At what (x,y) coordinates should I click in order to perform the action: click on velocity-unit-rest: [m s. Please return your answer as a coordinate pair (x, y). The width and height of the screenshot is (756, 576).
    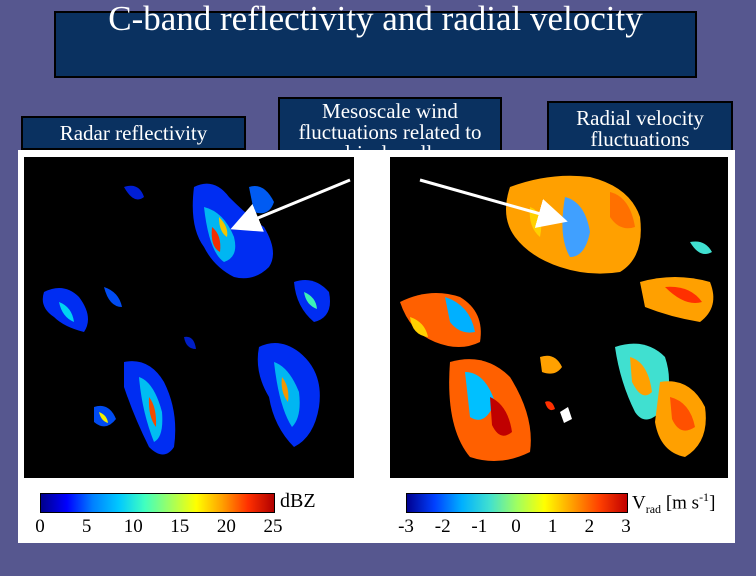
    Looking at the image, I should click on (680, 503).